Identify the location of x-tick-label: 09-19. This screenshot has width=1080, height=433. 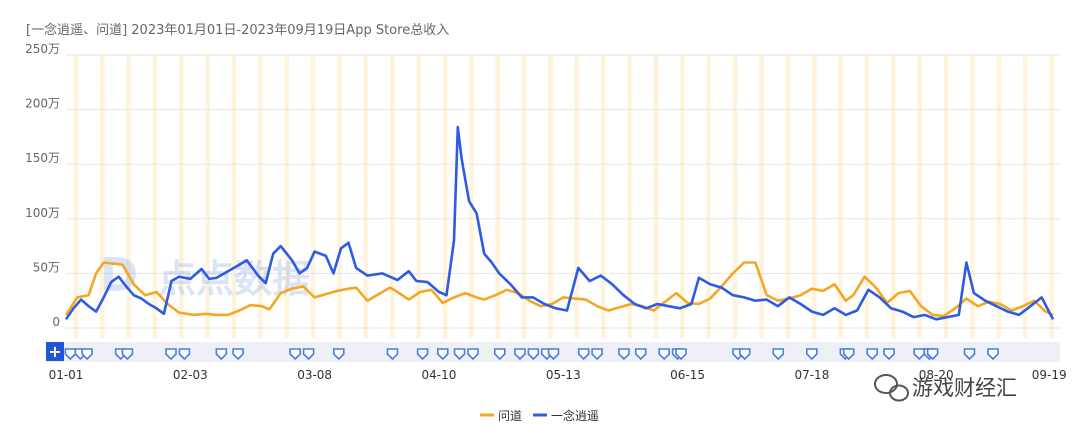
(1049, 375).